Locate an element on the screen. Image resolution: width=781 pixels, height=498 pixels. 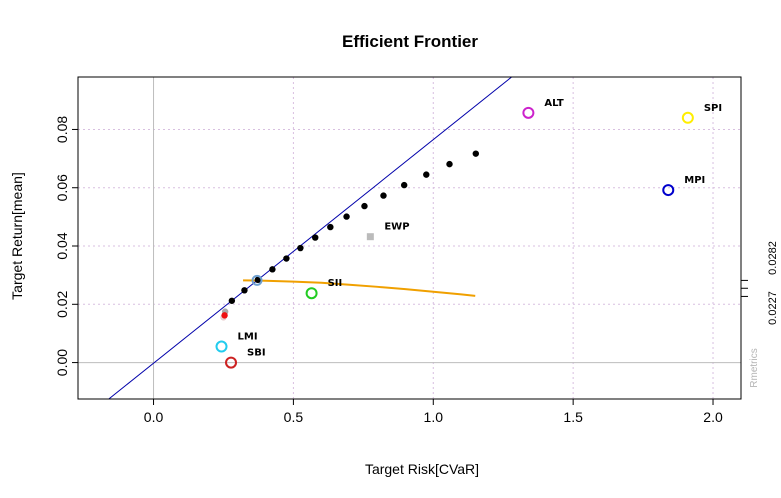
frontier-points is located at coordinates (349, 235).